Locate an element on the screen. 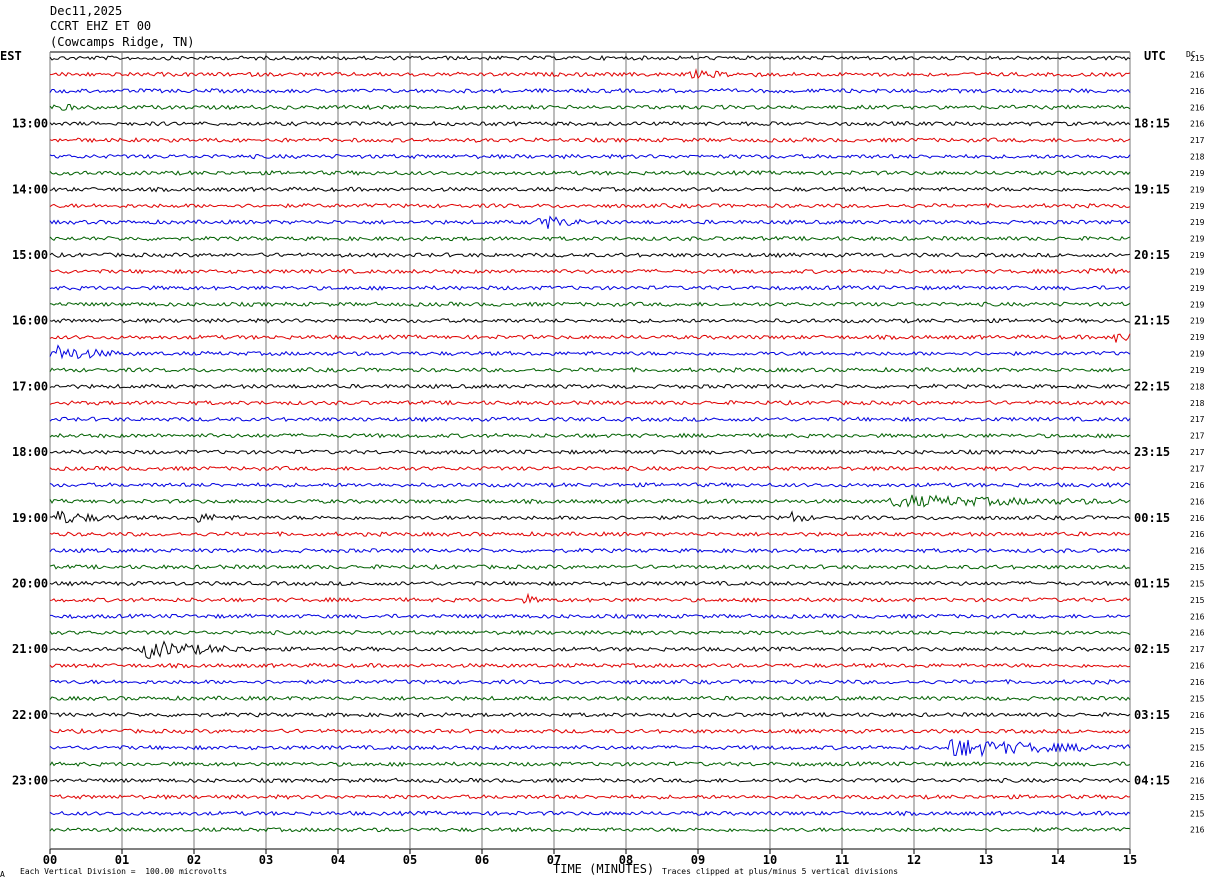  x-tick-label-5: 05 is located at coordinates (410, 860).